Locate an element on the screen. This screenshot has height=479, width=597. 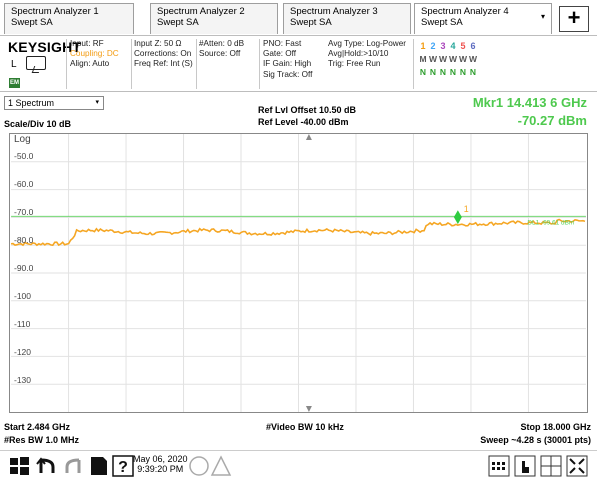
system-time: 9:39:20 PM is located at coordinates (160, 469).